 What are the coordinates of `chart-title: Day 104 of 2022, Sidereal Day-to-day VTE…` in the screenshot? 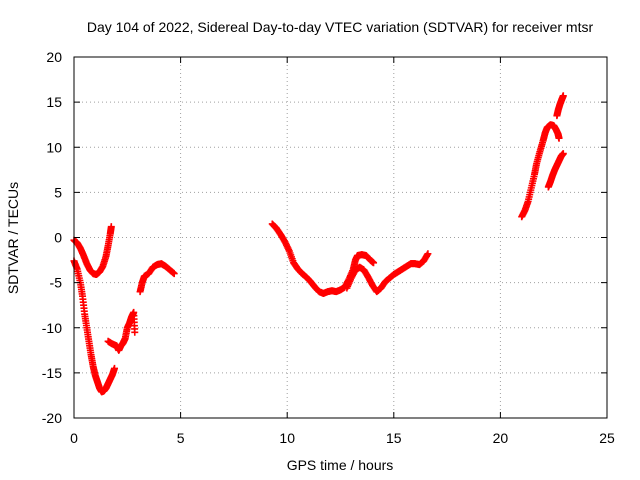 It's located at (340, 27).